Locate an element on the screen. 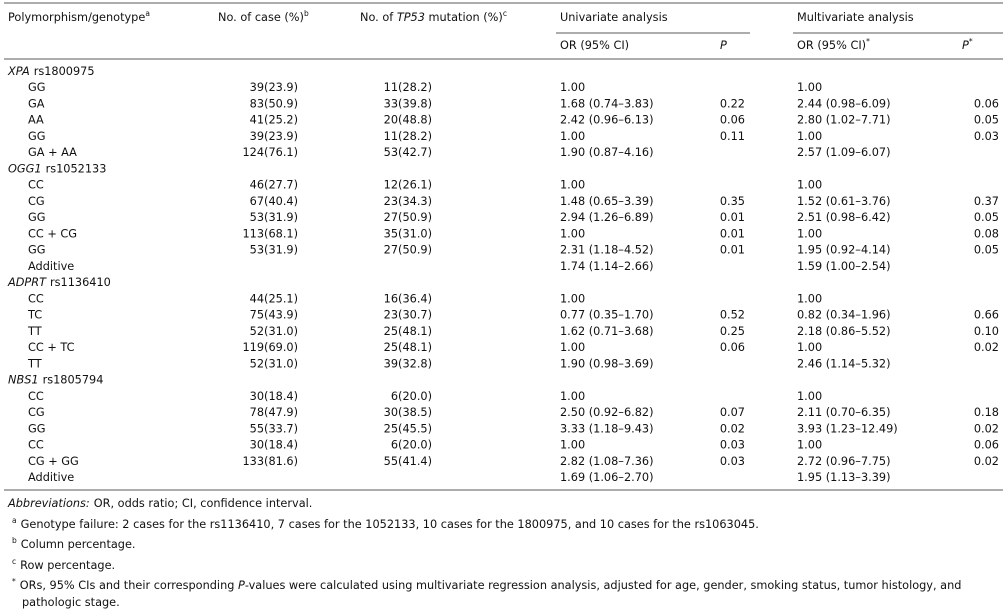 The height and width of the screenshot is (612, 1007). univariate-or: 2.94 (1.26–6.89) is located at coordinates (607, 217).